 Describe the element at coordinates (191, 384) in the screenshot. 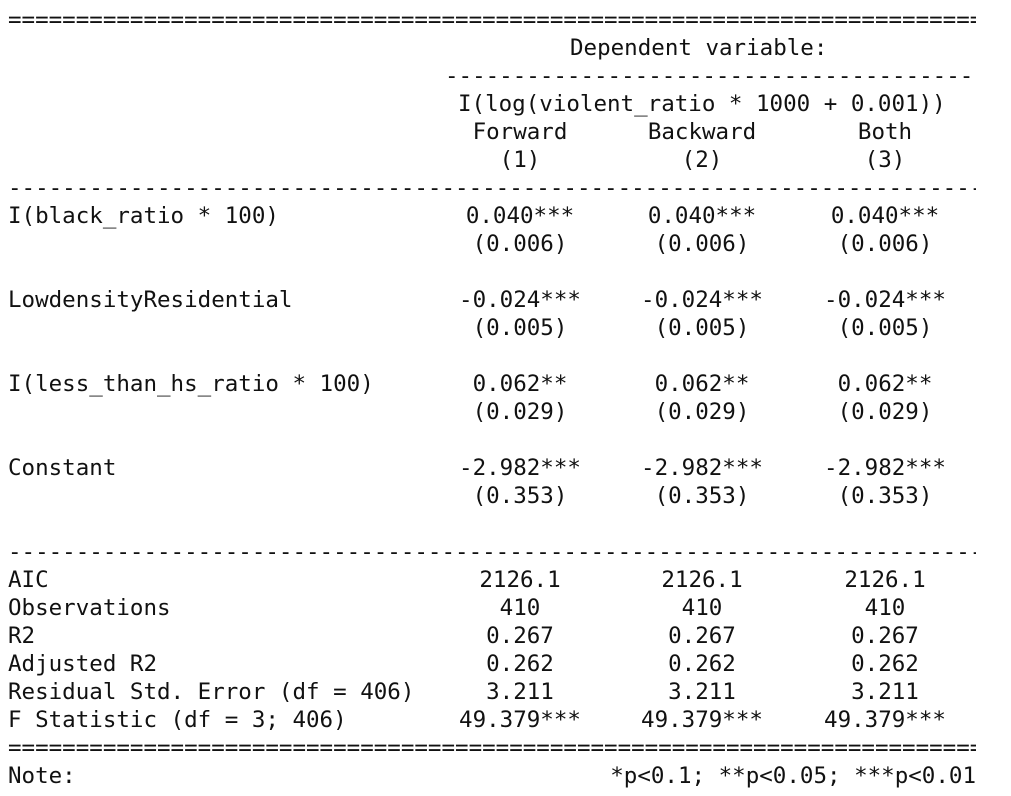

I see `coefficient-label: I(less_than_hs_ratio * 100)` at that location.